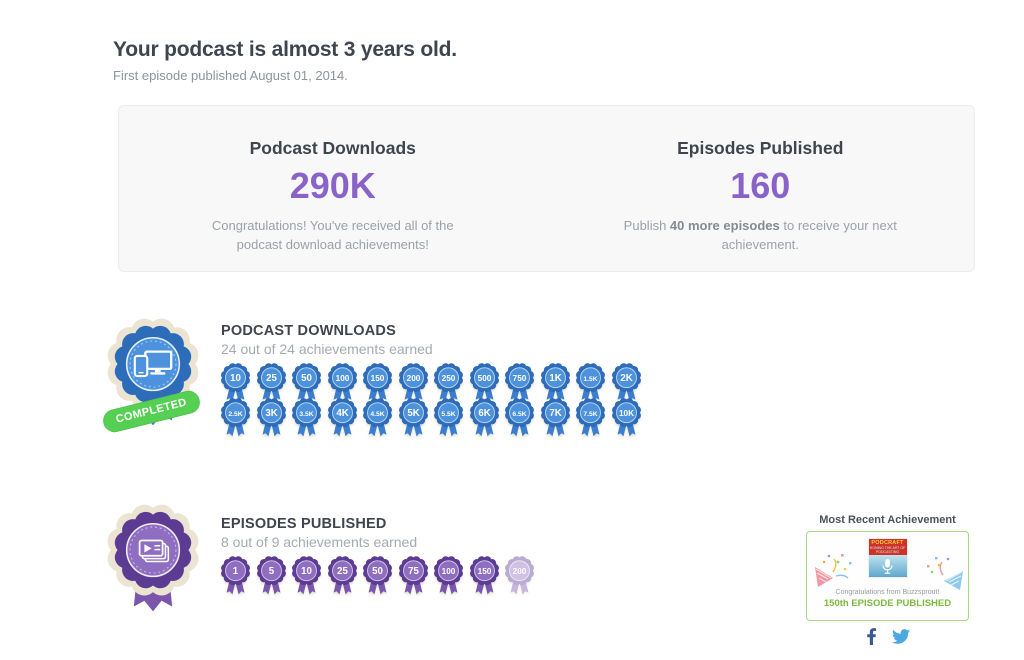 Image resolution: width=1024 pixels, height=660 pixels. What do you see at coordinates (760, 148) in the screenshot?
I see `stat-episodes-label: Episodes Published` at bounding box center [760, 148].